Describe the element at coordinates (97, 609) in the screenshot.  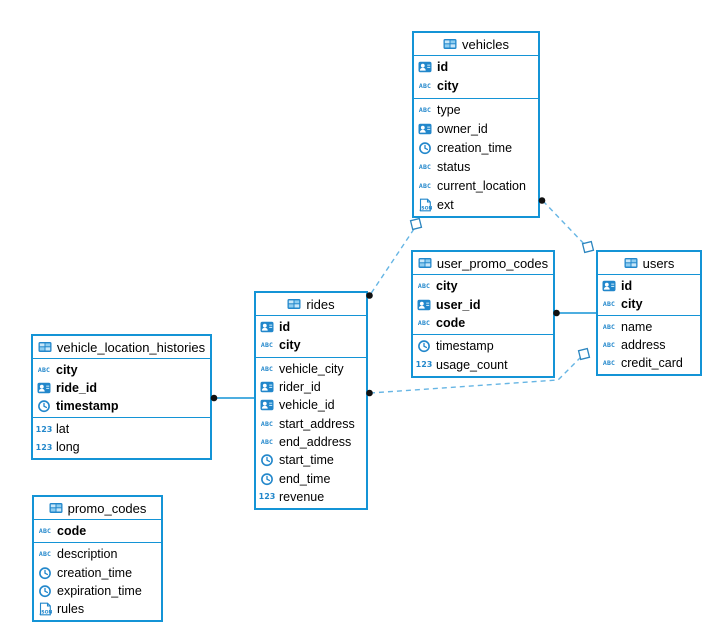
I see `column-row-rules: JSON rules` at that location.